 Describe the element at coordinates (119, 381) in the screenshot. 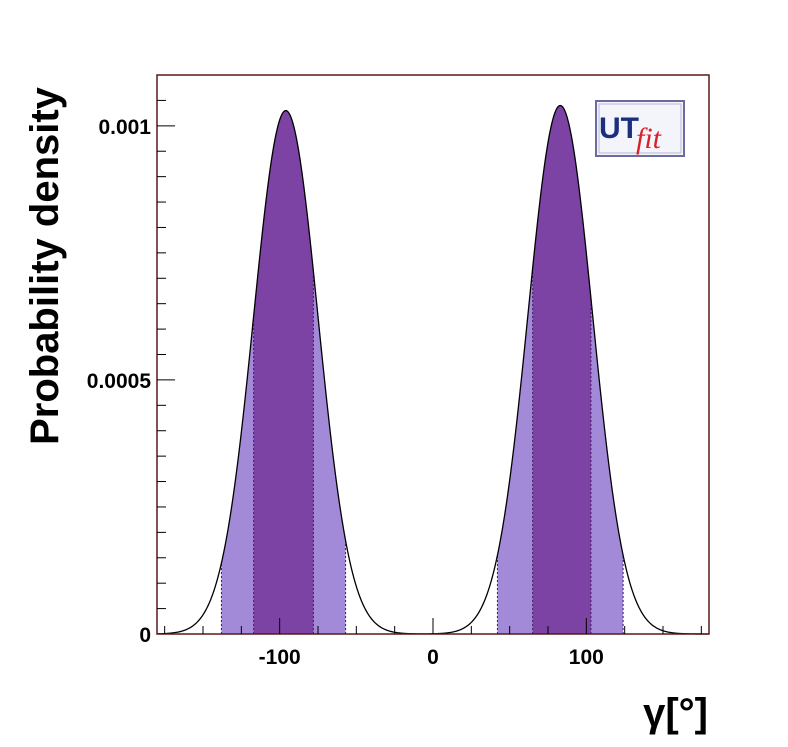

I see `y-tick-label: 0.0005` at that location.